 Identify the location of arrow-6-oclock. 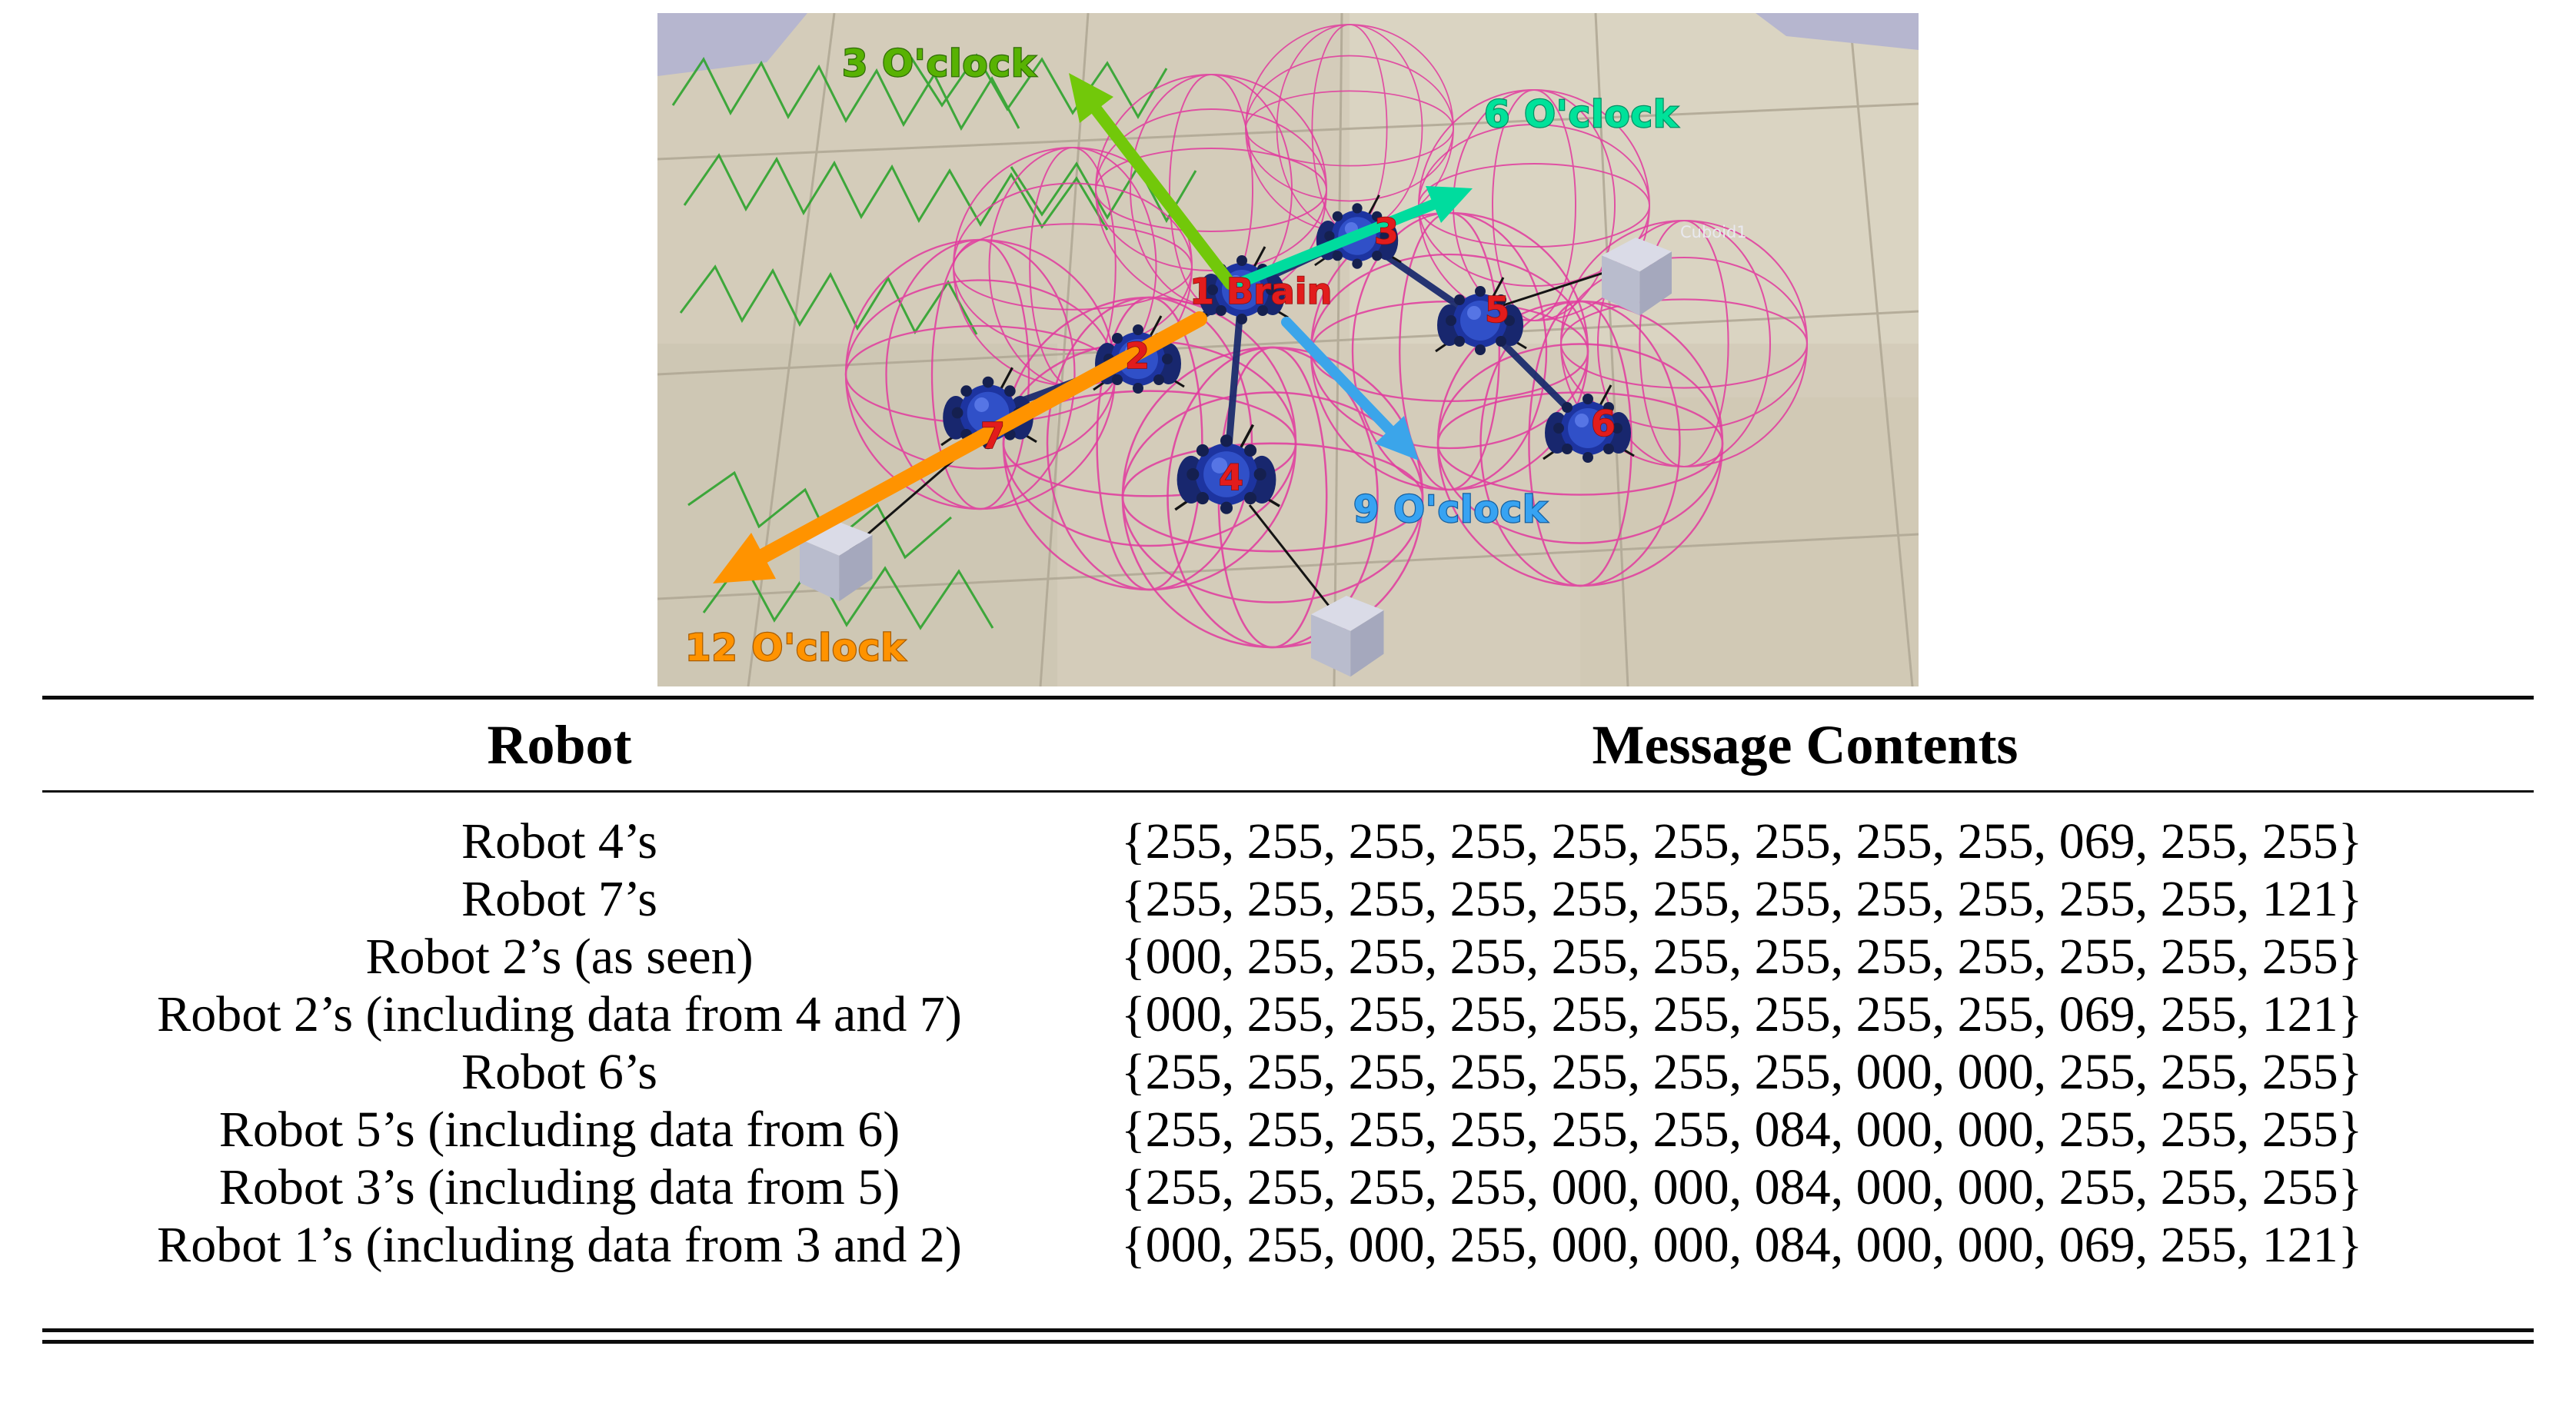
(1337, 243).